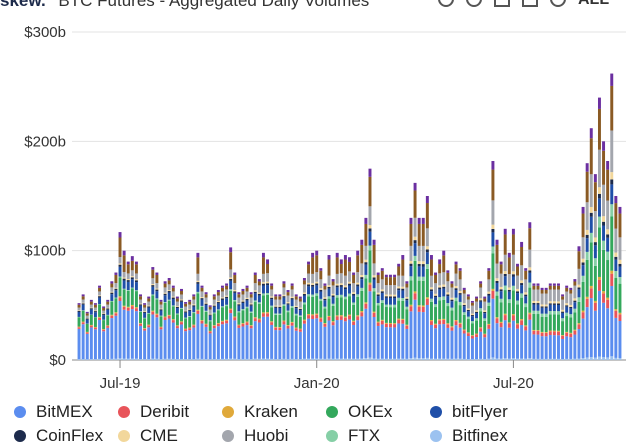 Image resolution: width=640 pixels, height=448 pixels. Describe the element at coordinates (170, 436) in the screenshot. I see `legend-item: CME` at that location.